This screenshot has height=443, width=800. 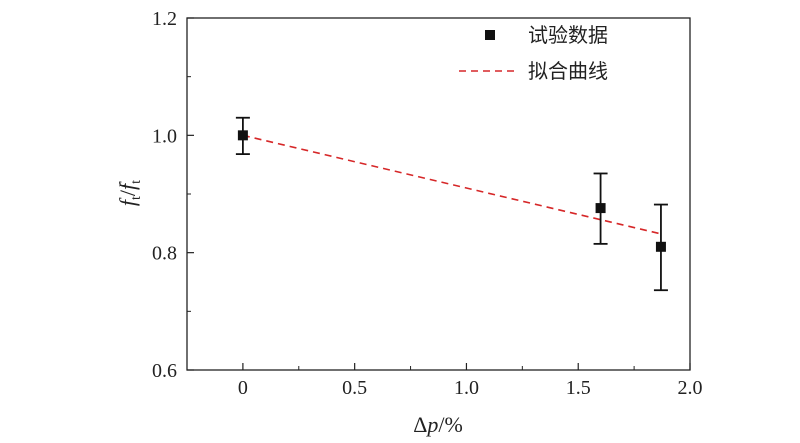 What do you see at coordinates (164, 136) in the screenshot?
I see `y-tick-label: 1.0` at bounding box center [164, 136].